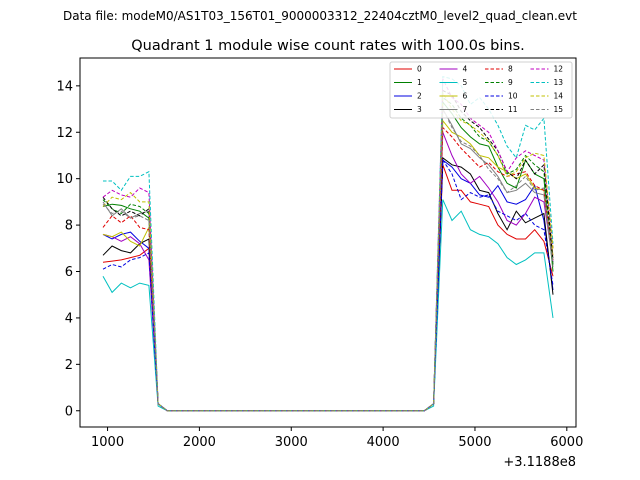 The width and height of the screenshot is (640, 480). Describe the element at coordinates (513, 109) in the screenshot. I see `legend-label-11: 11` at that location.